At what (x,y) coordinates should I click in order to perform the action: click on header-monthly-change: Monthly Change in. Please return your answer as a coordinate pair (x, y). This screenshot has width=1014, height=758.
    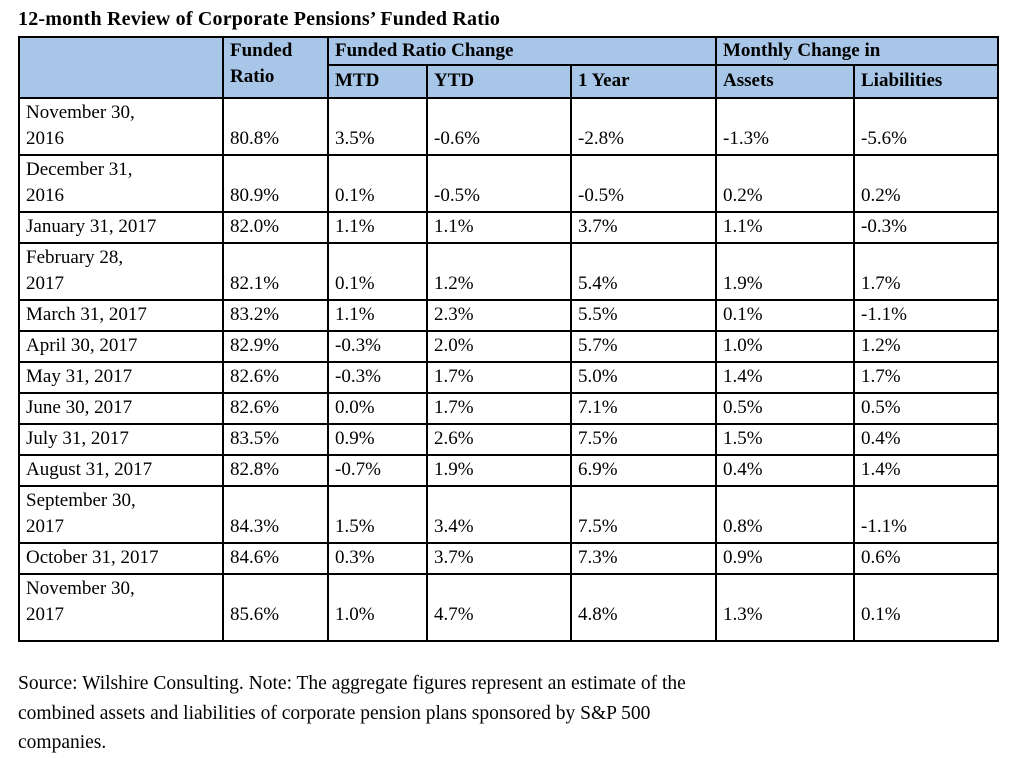
    Looking at the image, I should click on (857, 51).